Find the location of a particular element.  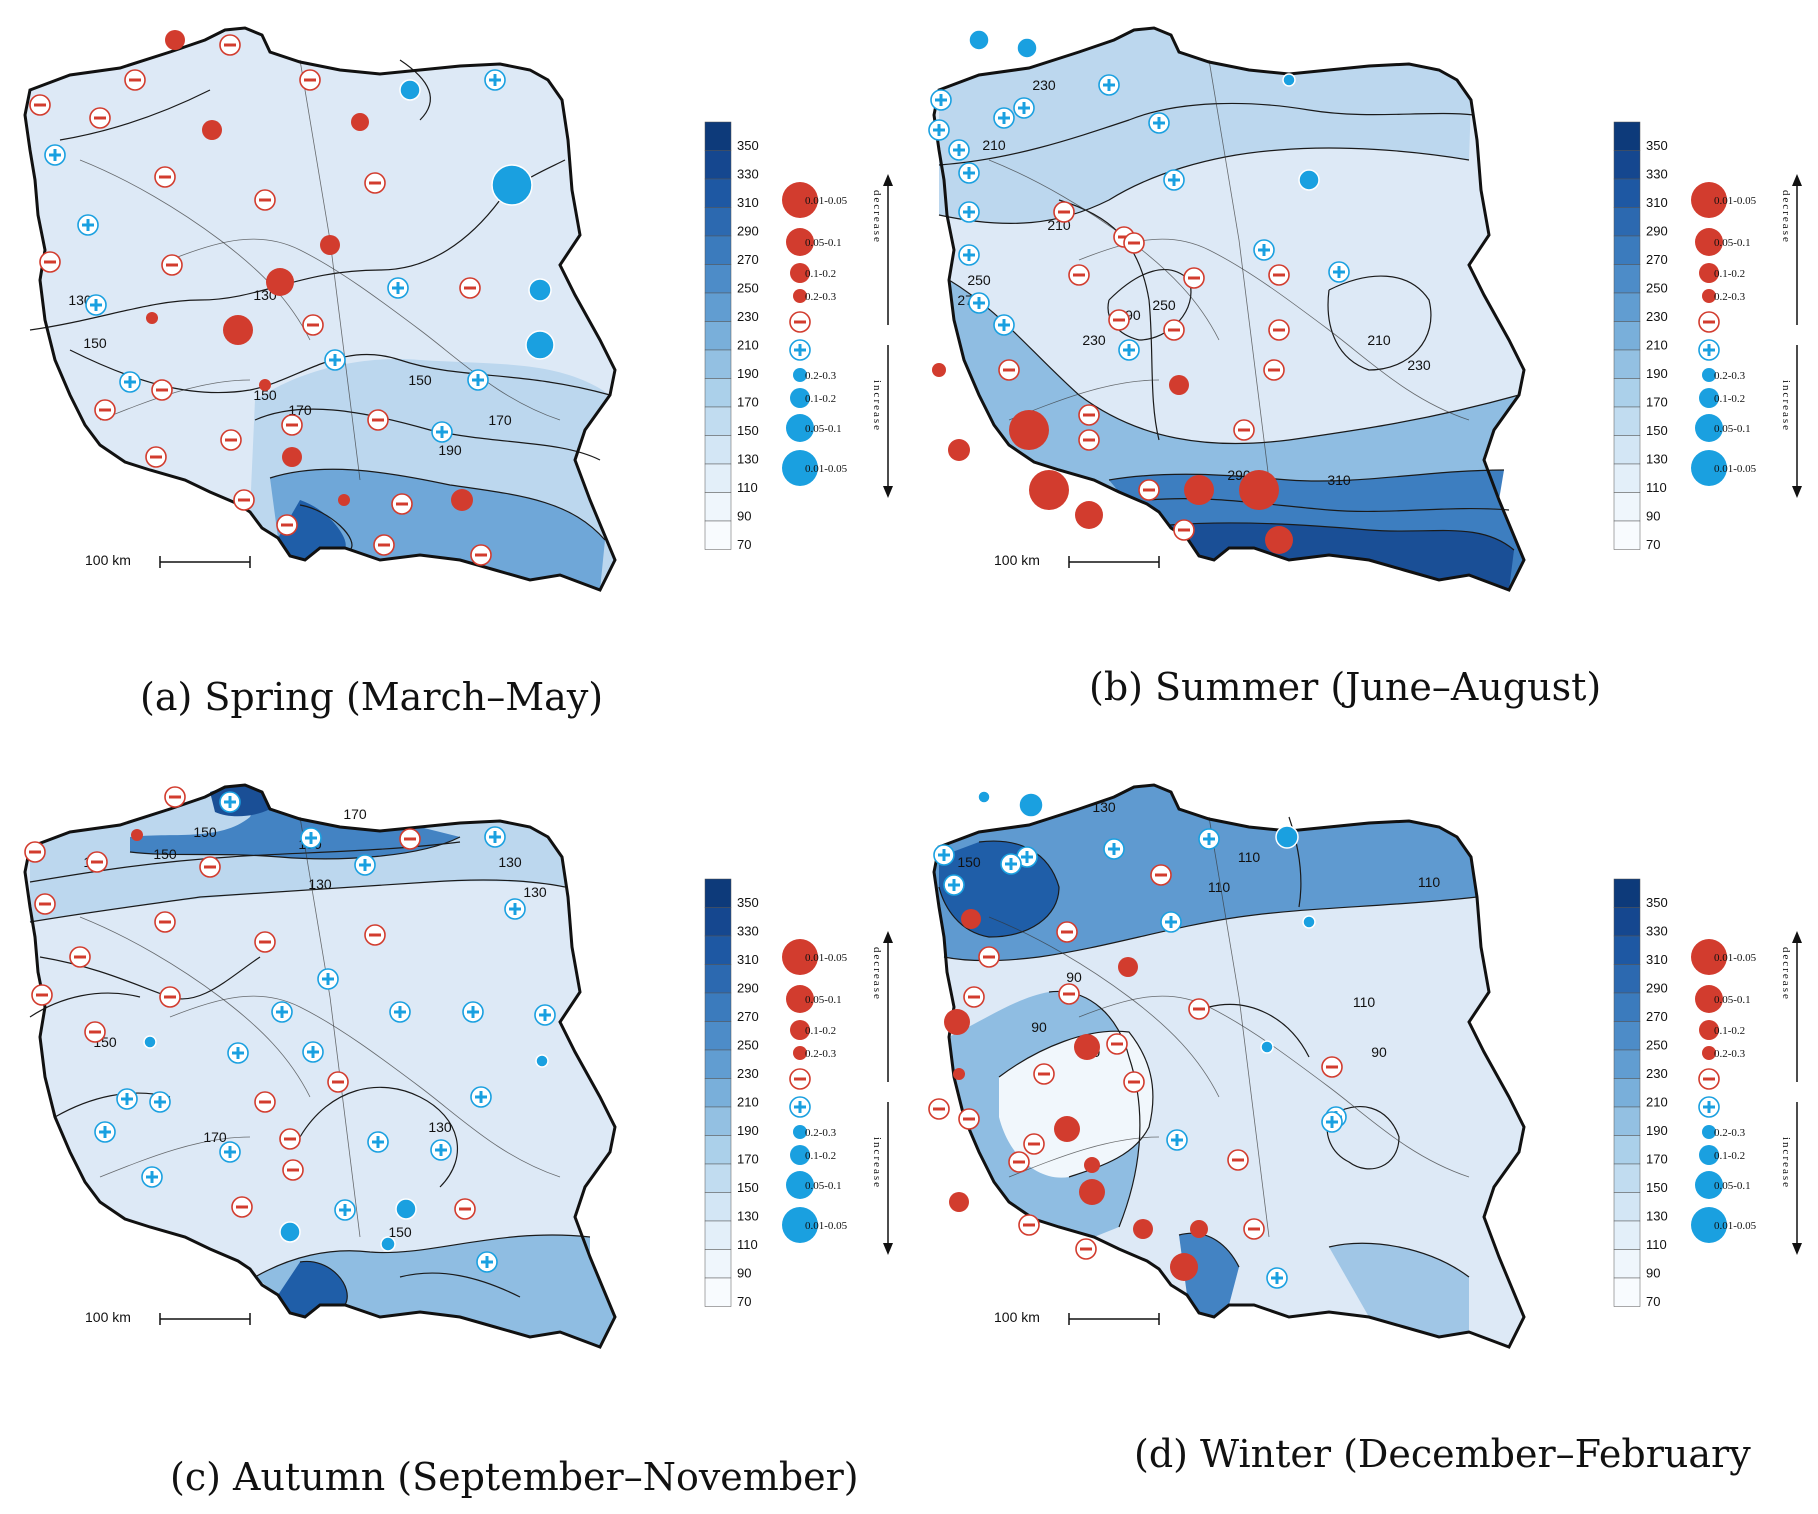

colorbar-tick-d-13: 90 is located at coordinates (1653, 1273).